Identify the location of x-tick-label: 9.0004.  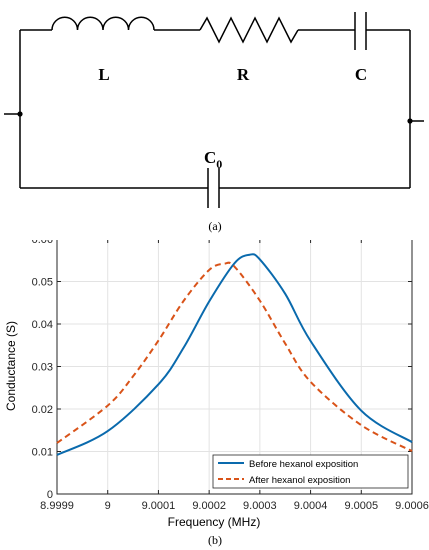
(311, 506).